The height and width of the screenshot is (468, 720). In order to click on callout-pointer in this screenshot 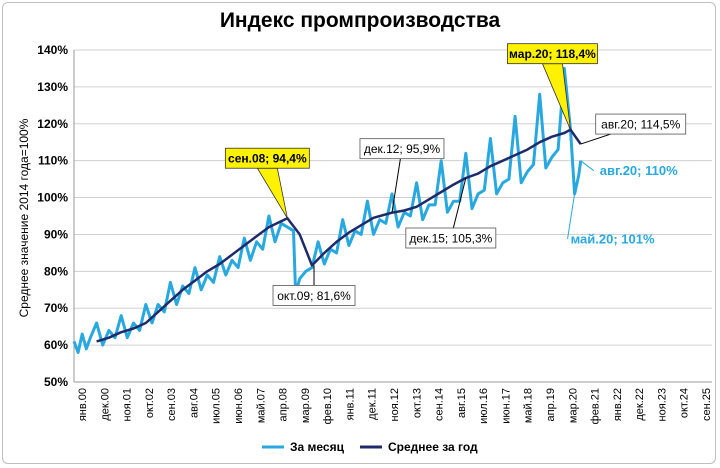, I will do `click(272, 193)`.